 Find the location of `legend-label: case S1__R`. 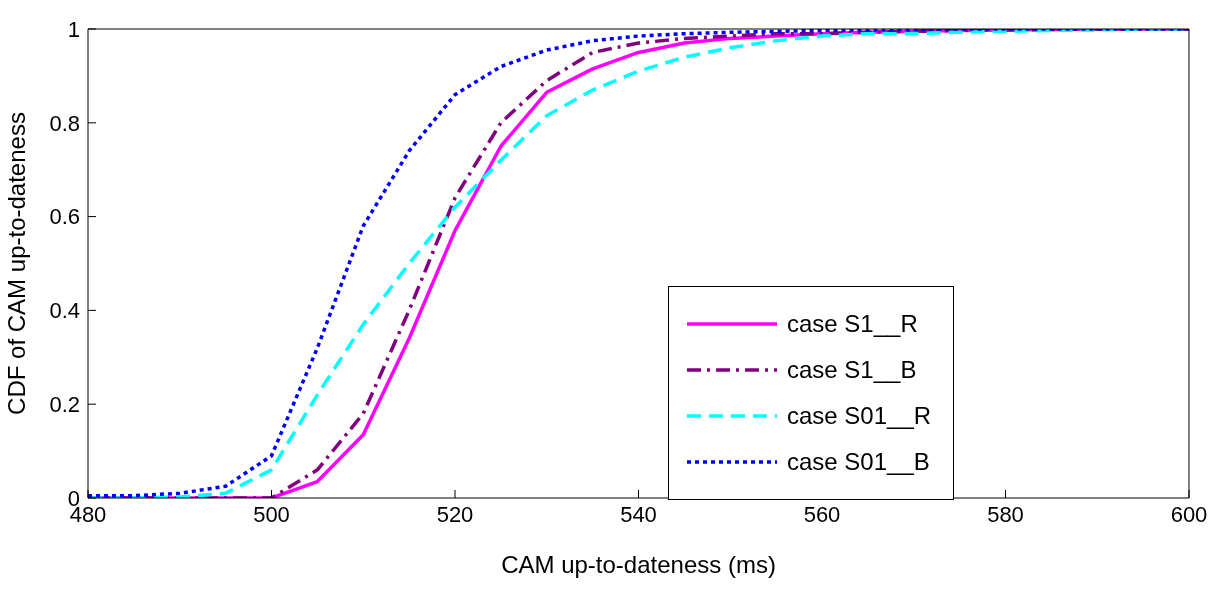

legend-label: case S1__R is located at coordinates (852, 324).